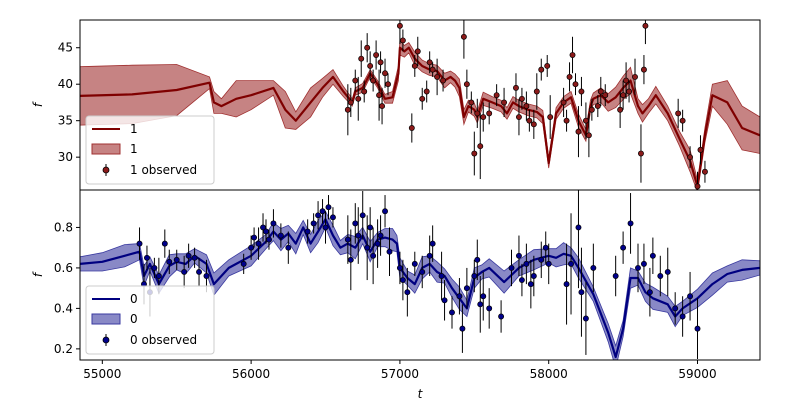  I want to click on bottom-legend-label-points: 0 observed, so click(163, 340).